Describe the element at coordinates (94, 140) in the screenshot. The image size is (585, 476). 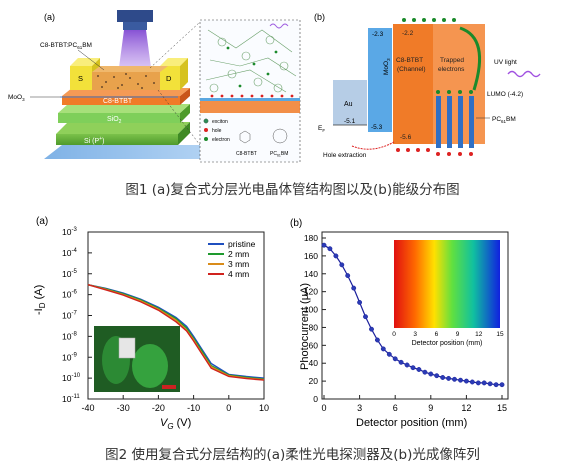
I see `si-label: Si (P+)` at that location.